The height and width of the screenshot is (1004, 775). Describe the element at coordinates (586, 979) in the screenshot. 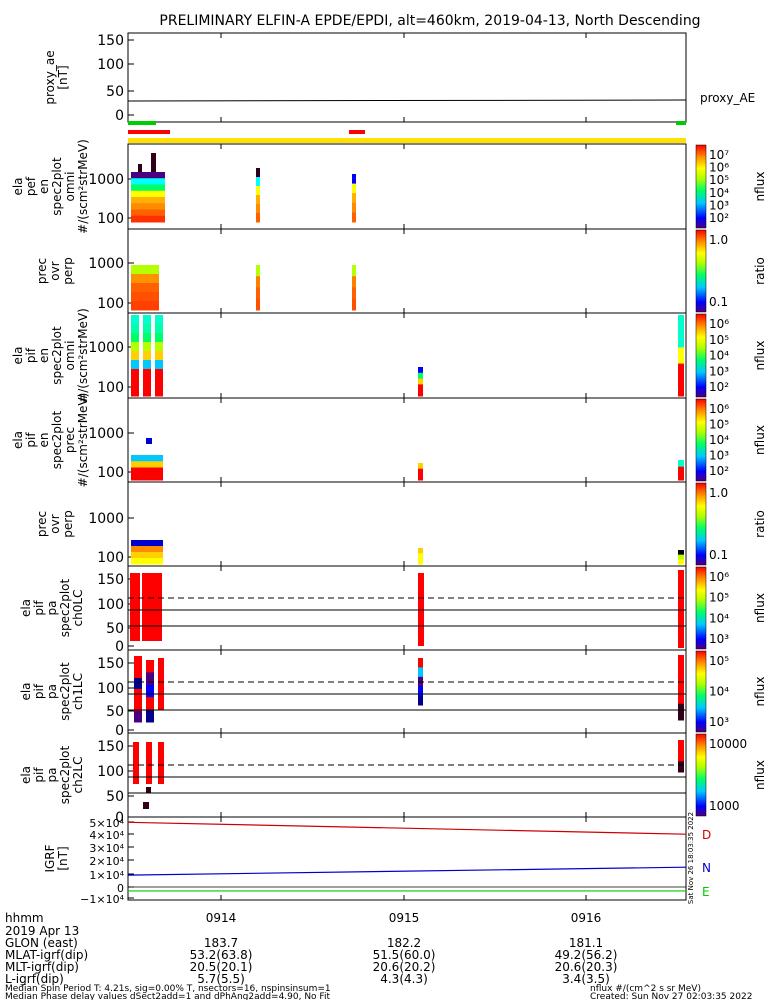

I see `footer-value: 3.4(3.5)` at that location.